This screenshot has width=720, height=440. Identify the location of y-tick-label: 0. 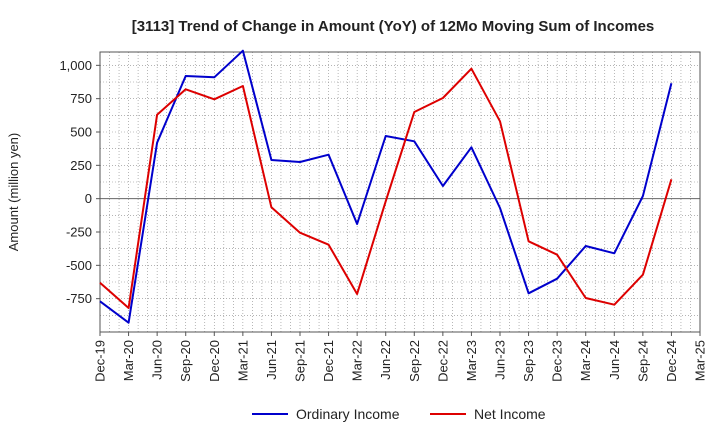
(88, 198).